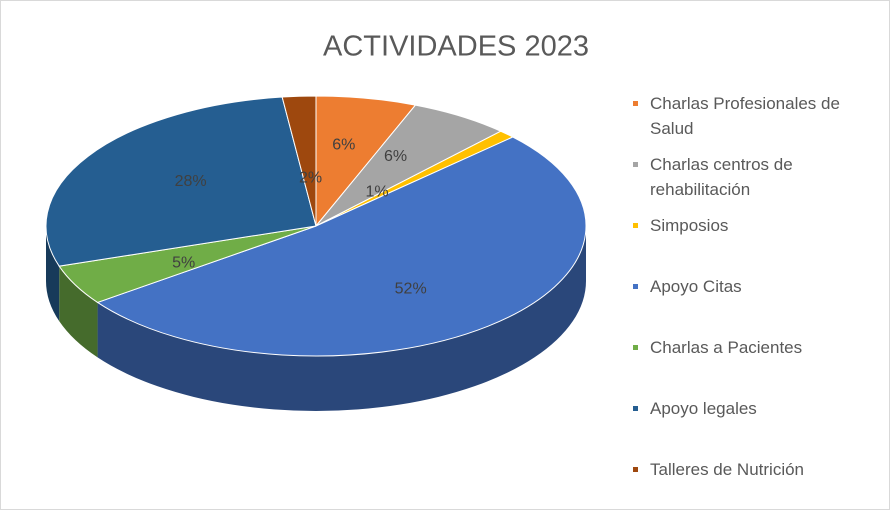 The image size is (890, 510). Describe the element at coordinates (456, 47) in the screenshot. I see `chart-title: ACTIVIDADES 2023` at that location.